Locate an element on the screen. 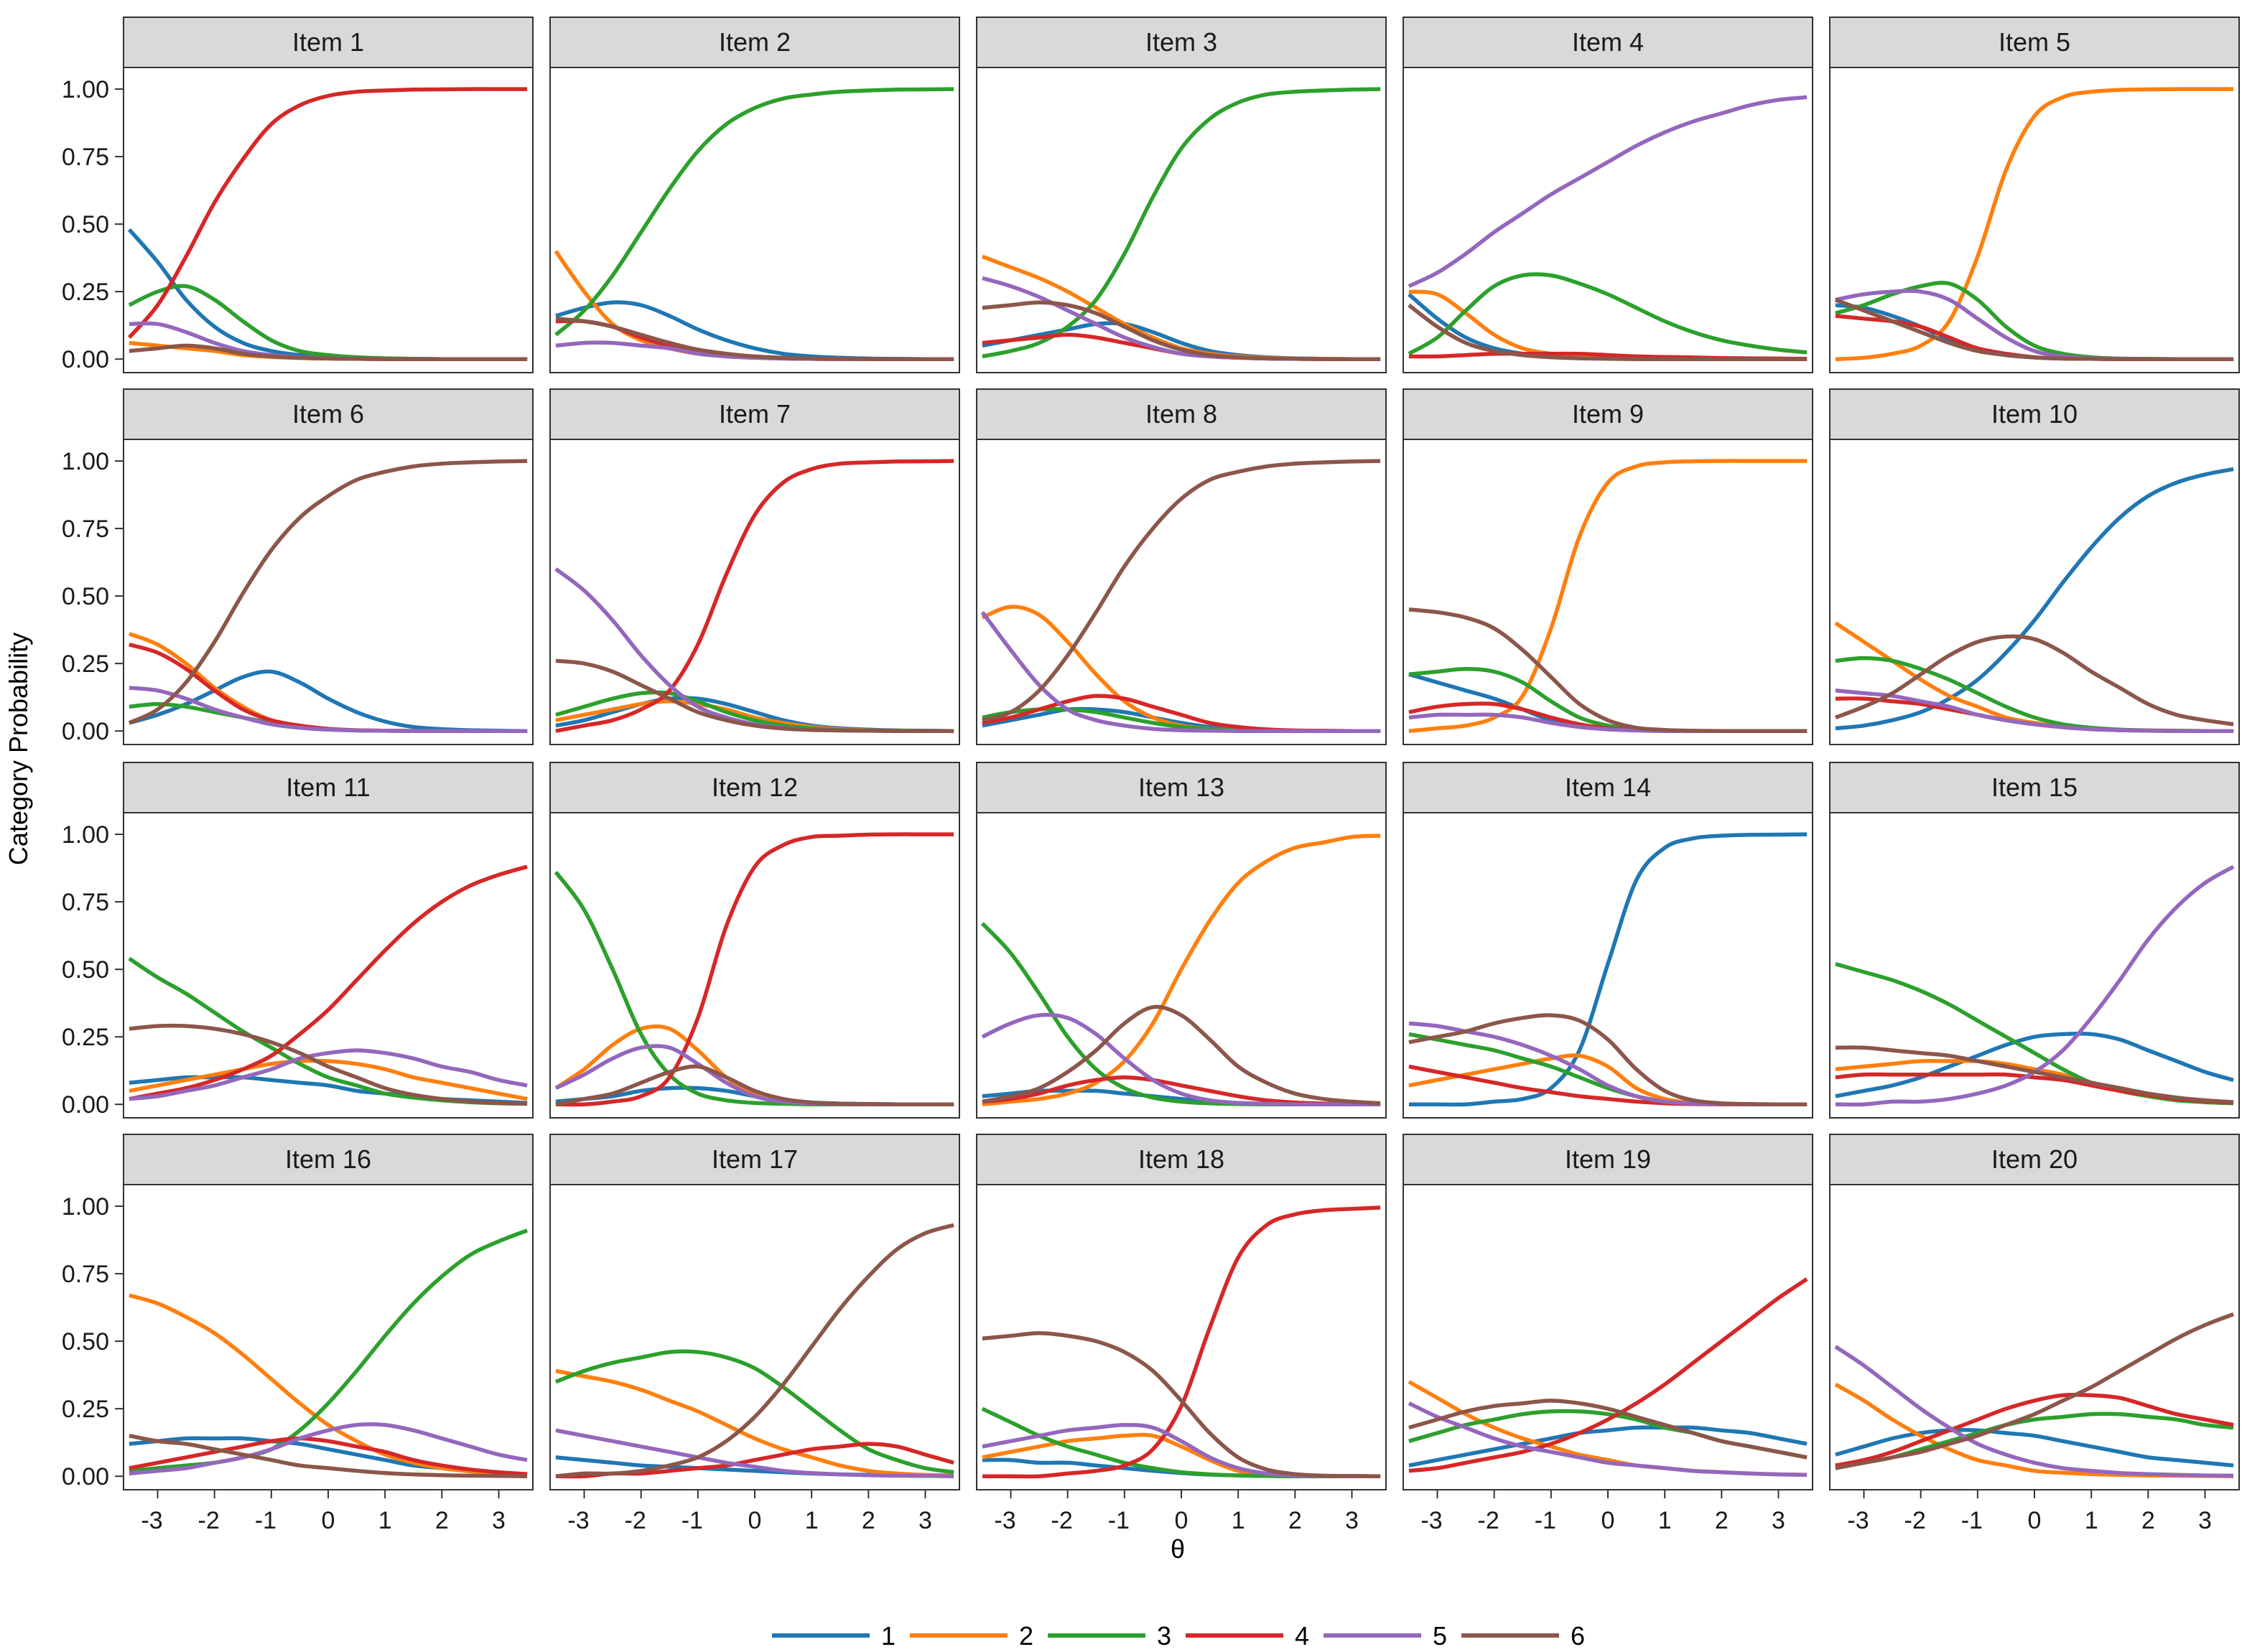 The width and height of the screenshot is (2242, 1652). legend-item-1: 1 is located at coordinates (834, 1636).